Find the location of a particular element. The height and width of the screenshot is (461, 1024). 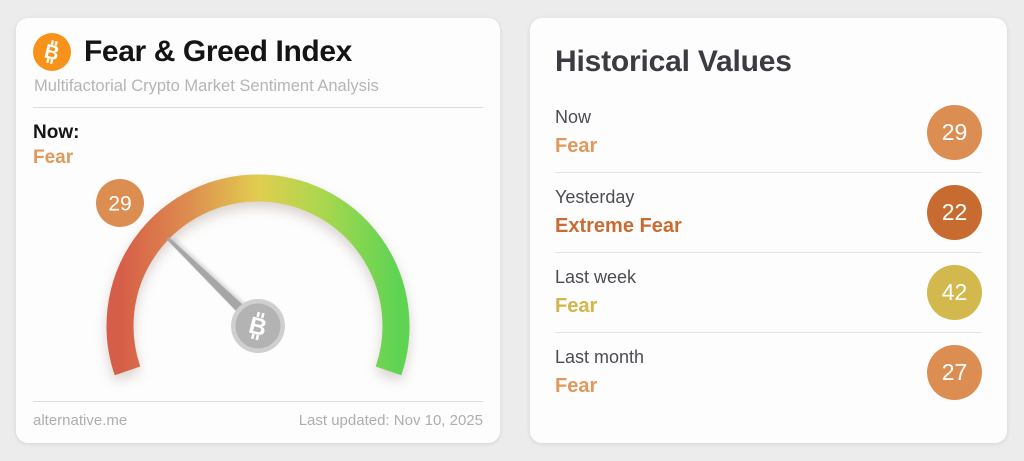

row-label: Last month is located at coordinates (600, 357).